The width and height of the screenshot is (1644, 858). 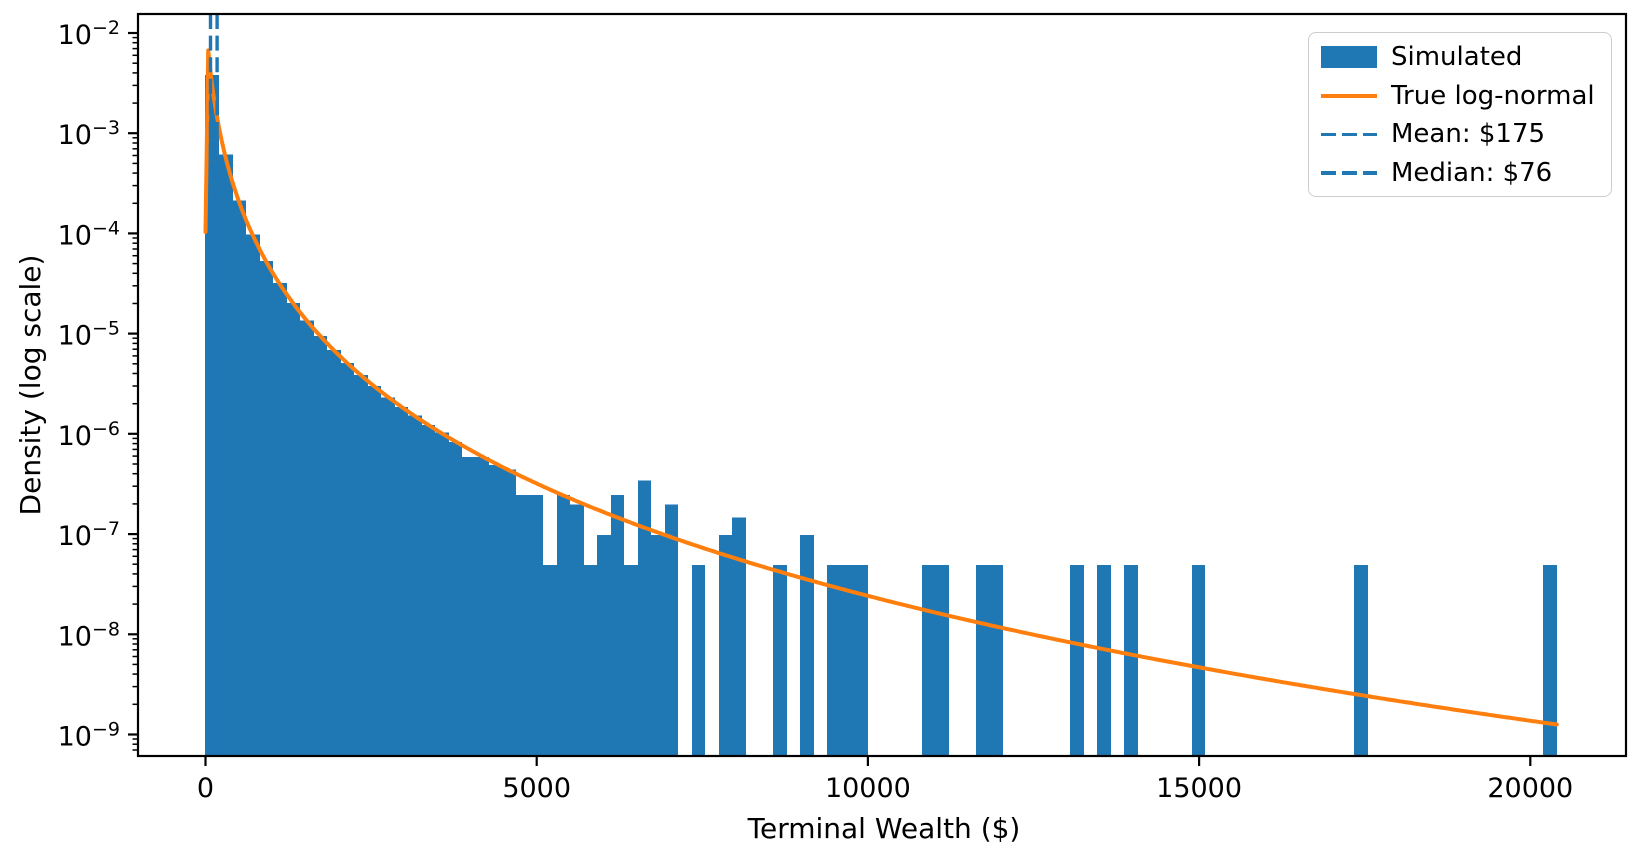 I want to click on legend-swatch-median-dashed-line, so click(x=1349, y=173).